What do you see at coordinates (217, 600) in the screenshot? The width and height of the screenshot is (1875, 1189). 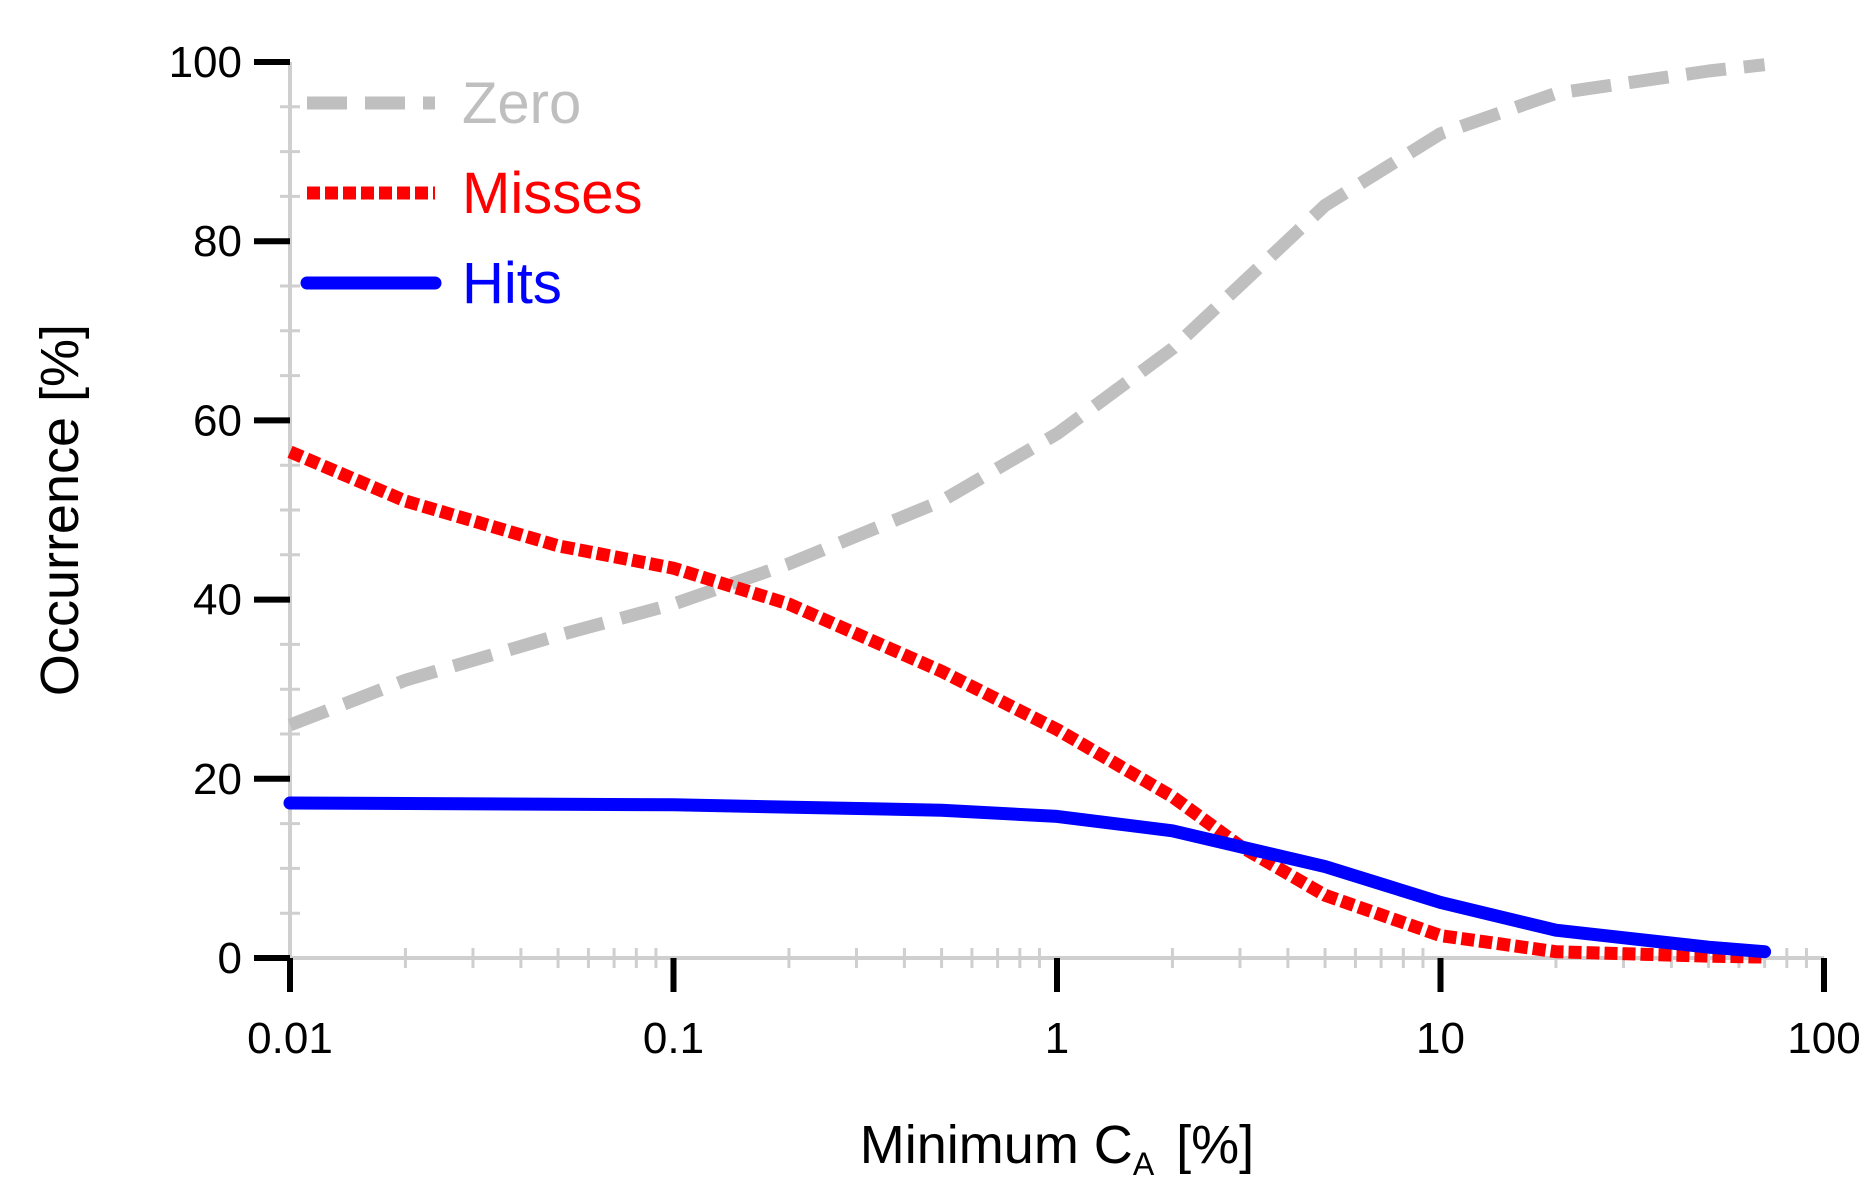 I see `y-tick-label: 40` at bounding box center [217, 600].